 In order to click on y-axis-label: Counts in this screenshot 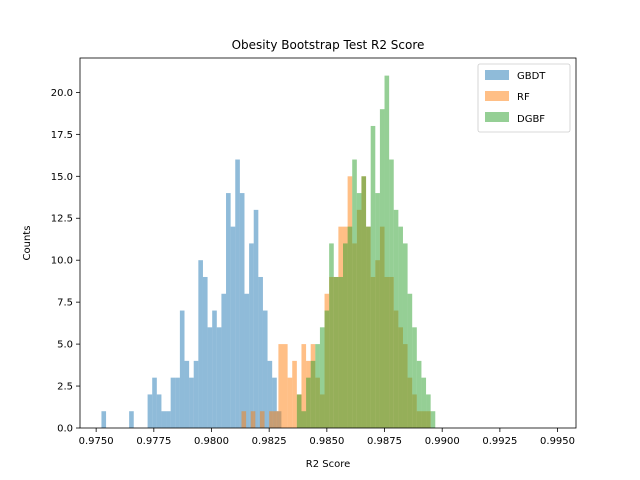, I will do `click(27, 243)`.